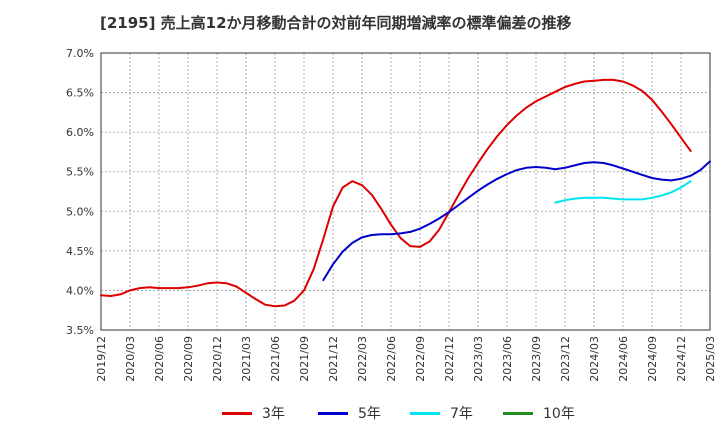 The width and height of the screenshot is (720, 440). Describe the element at coordinates (518, 413) in the screenshot. I see `legend-swatch-10y` at that location.